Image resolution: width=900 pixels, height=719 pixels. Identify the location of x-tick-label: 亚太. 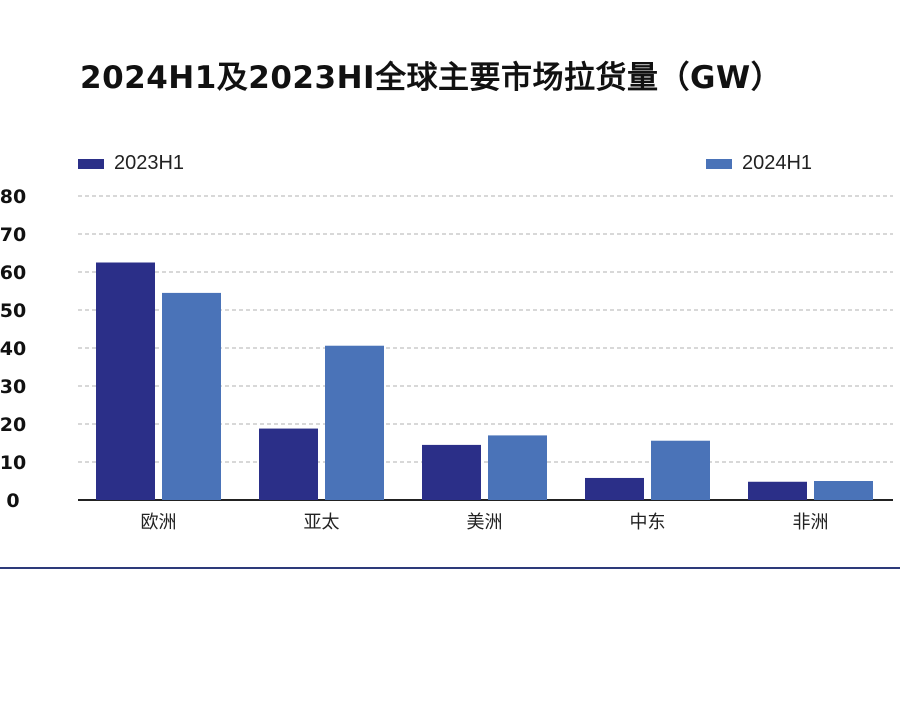
(322, 522).